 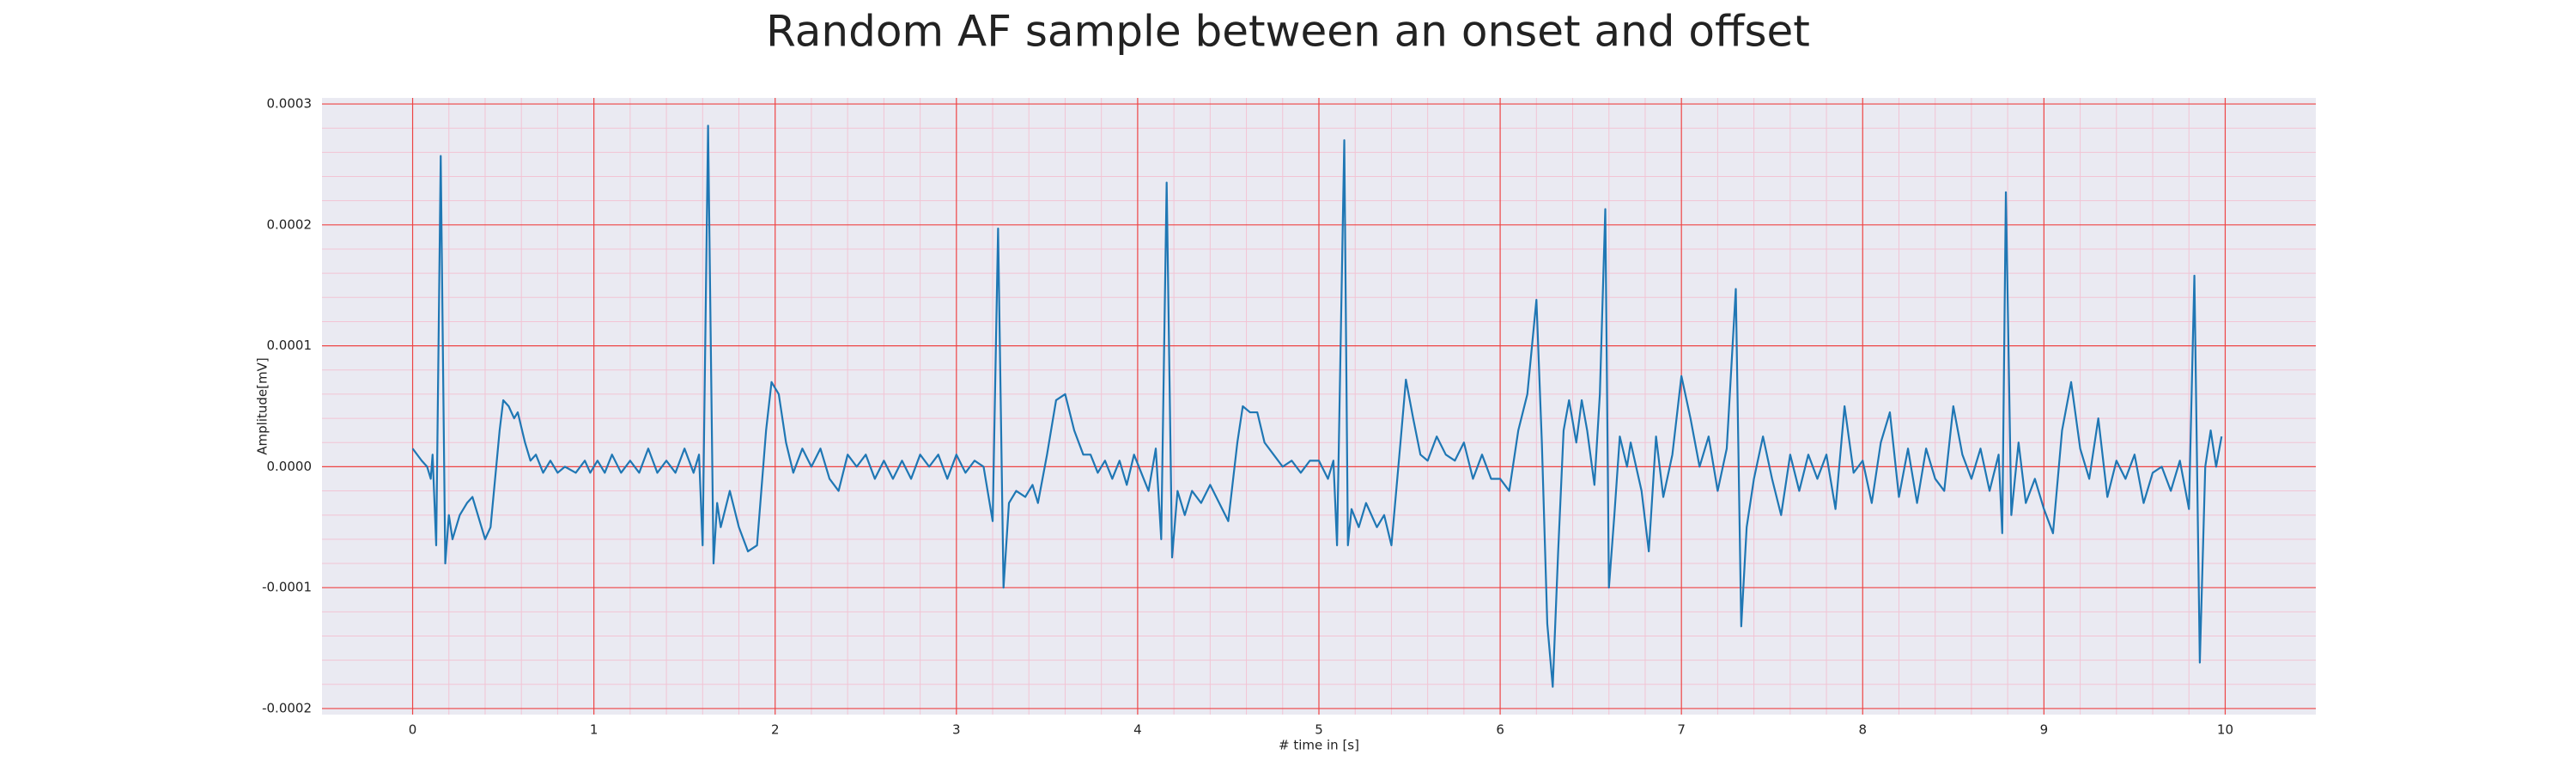 I want to click on y-tick-label: -0.0002, so click(x=287, y=707).